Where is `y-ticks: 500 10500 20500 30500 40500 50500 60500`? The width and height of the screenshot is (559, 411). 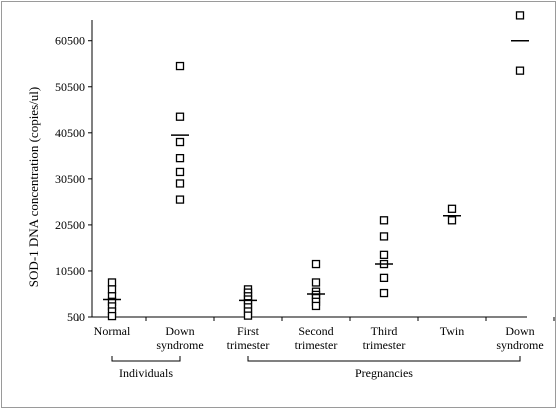 y-ticks: 500 10500 20500 30500 40500 50500 60500 is located at coordinates (73, 179).